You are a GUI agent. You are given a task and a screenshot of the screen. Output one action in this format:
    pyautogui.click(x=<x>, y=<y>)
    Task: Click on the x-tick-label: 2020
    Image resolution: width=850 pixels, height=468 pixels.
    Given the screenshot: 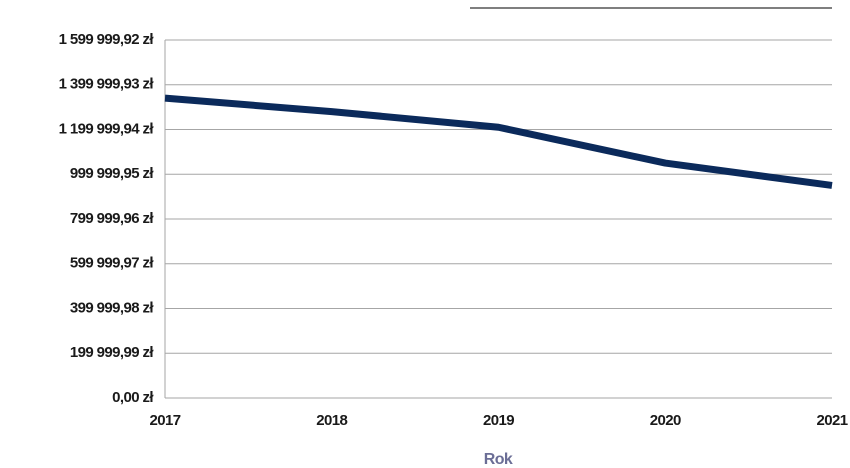 What is the action you would take?
    pyautogui.click(x=665, y=420)
    